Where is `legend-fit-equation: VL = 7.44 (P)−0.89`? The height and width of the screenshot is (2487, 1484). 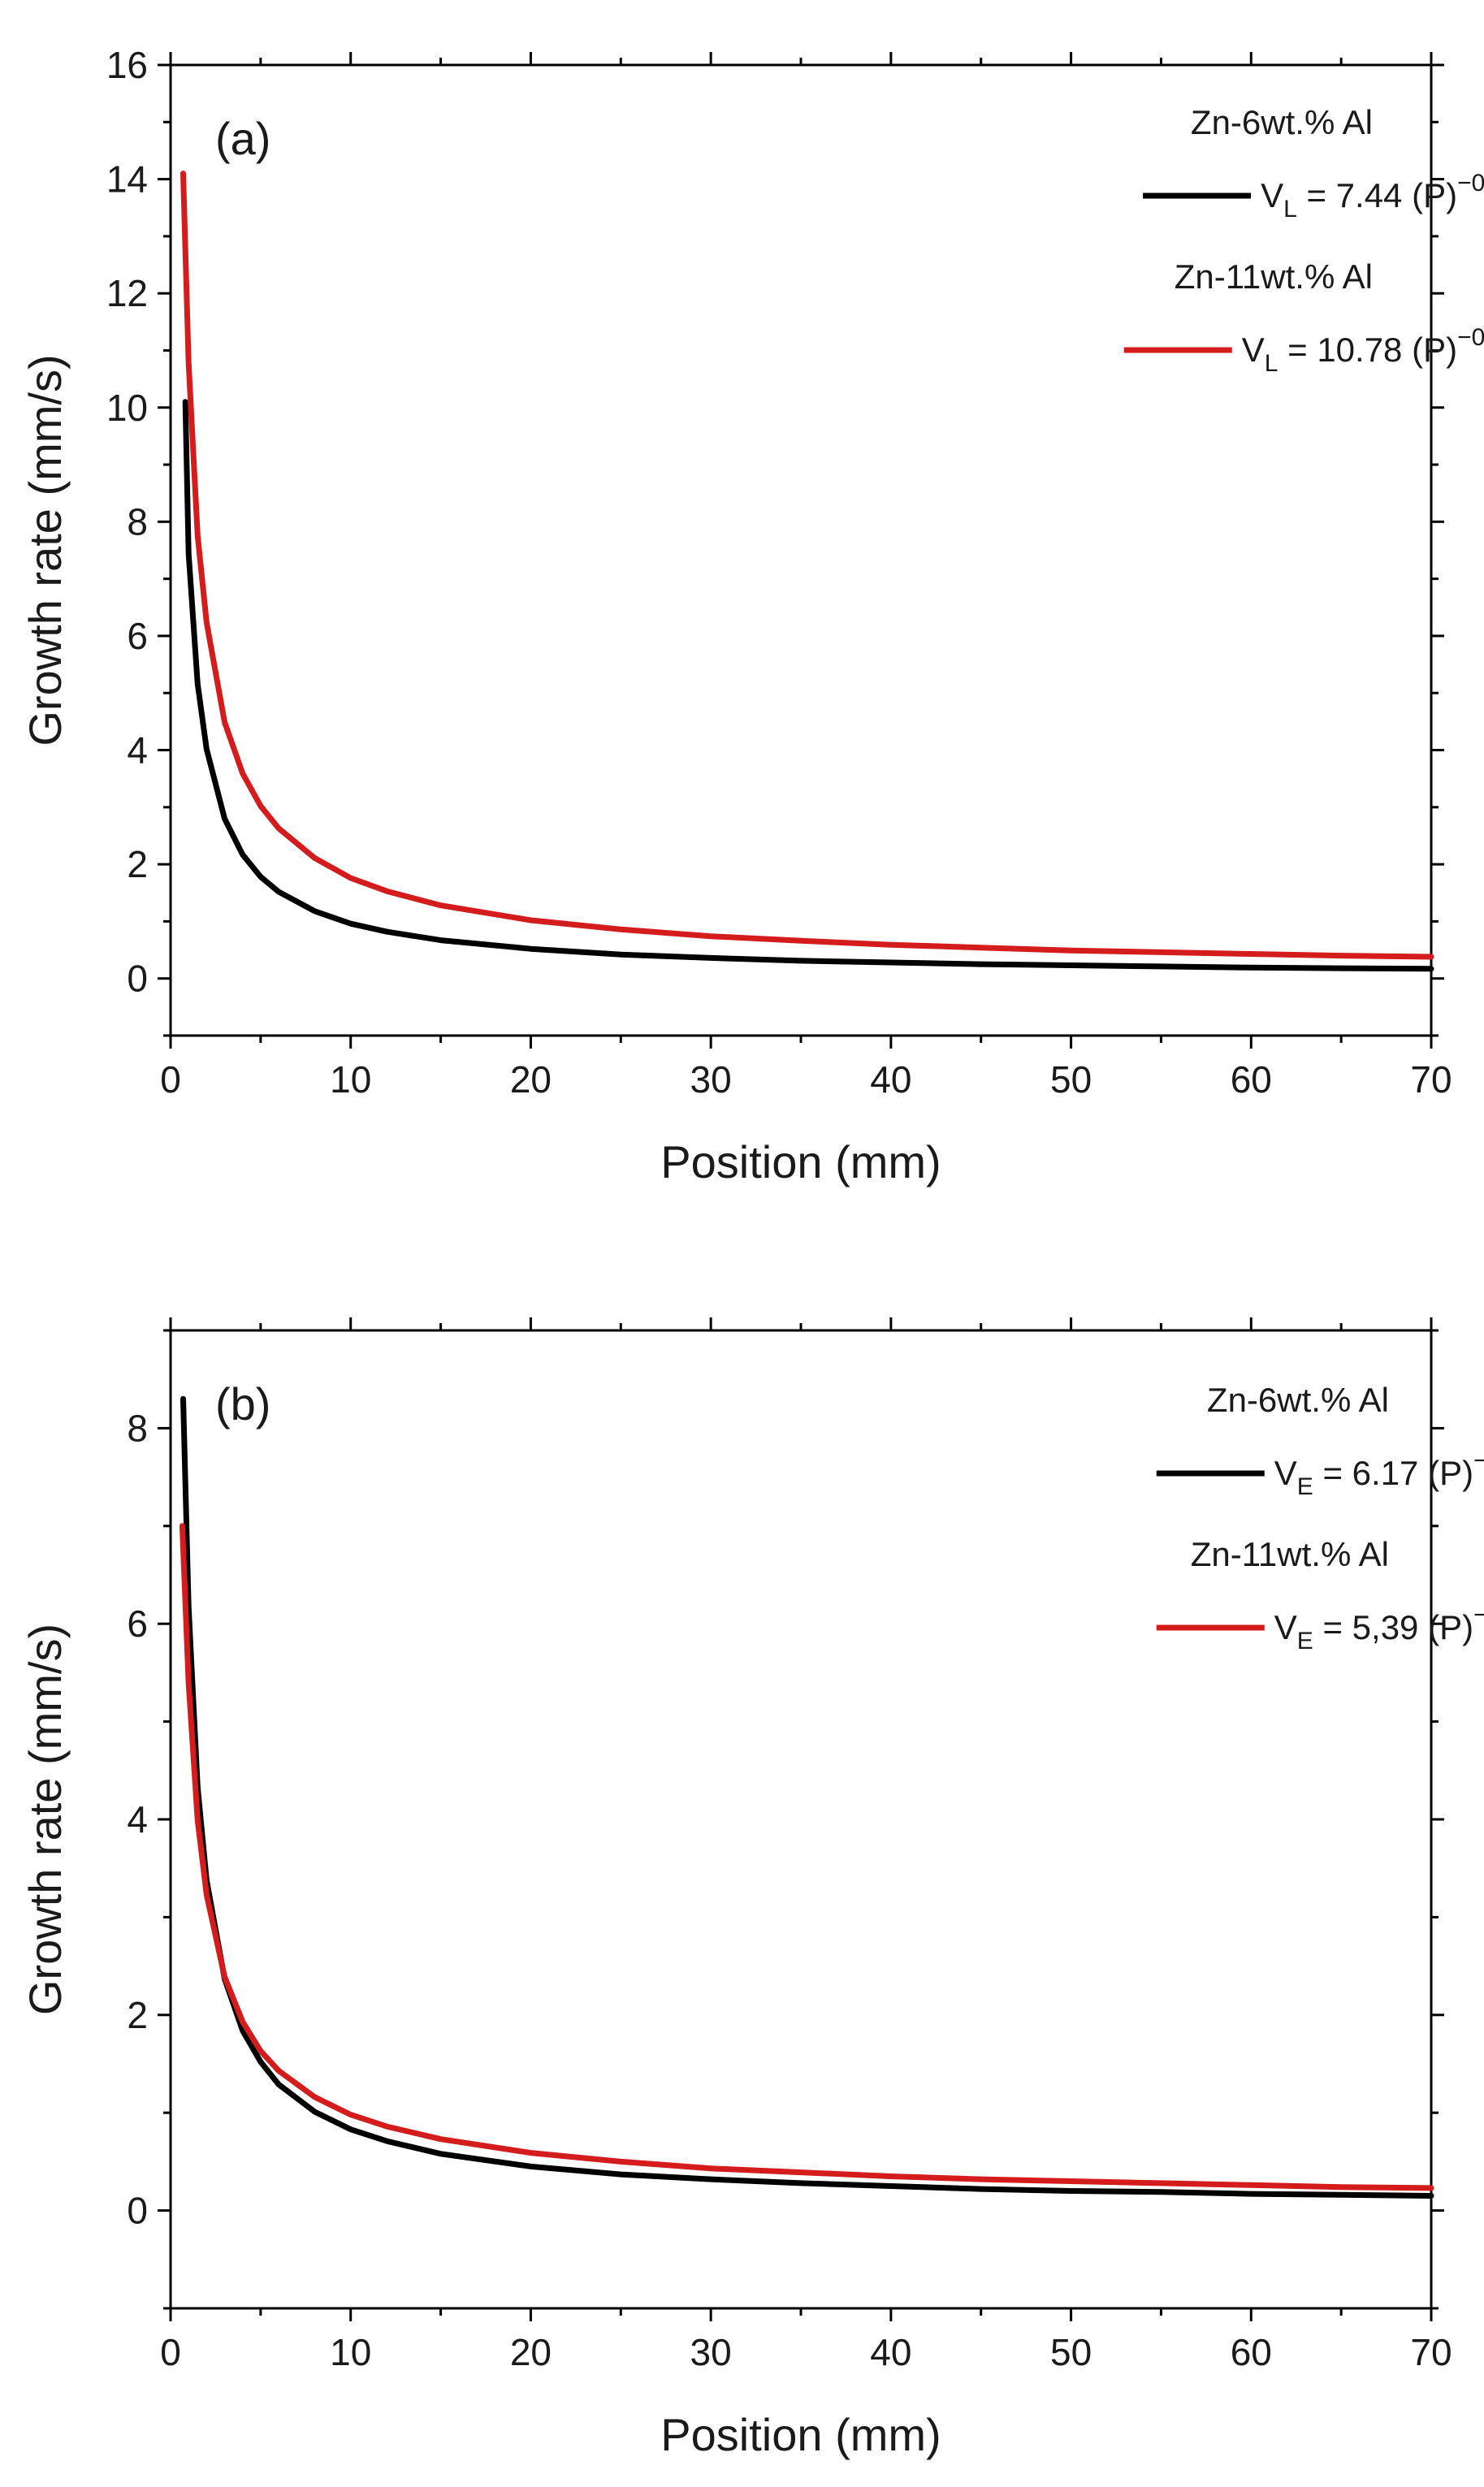 legend-fit-equation: VL = 7.44 (P)−0.89 is located at coordinates (1372, 197).